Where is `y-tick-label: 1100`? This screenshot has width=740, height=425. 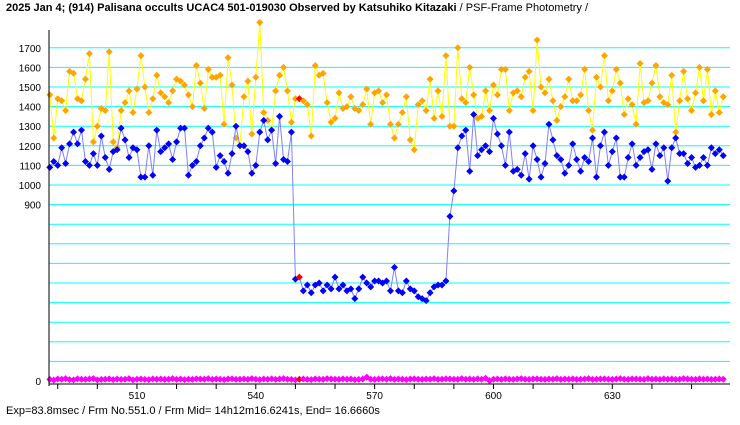 y-tick-label: 1100 is located at coordinates (30, 166).